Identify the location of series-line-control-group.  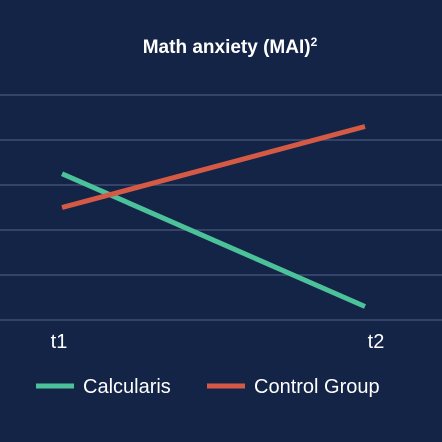
(213, 167).